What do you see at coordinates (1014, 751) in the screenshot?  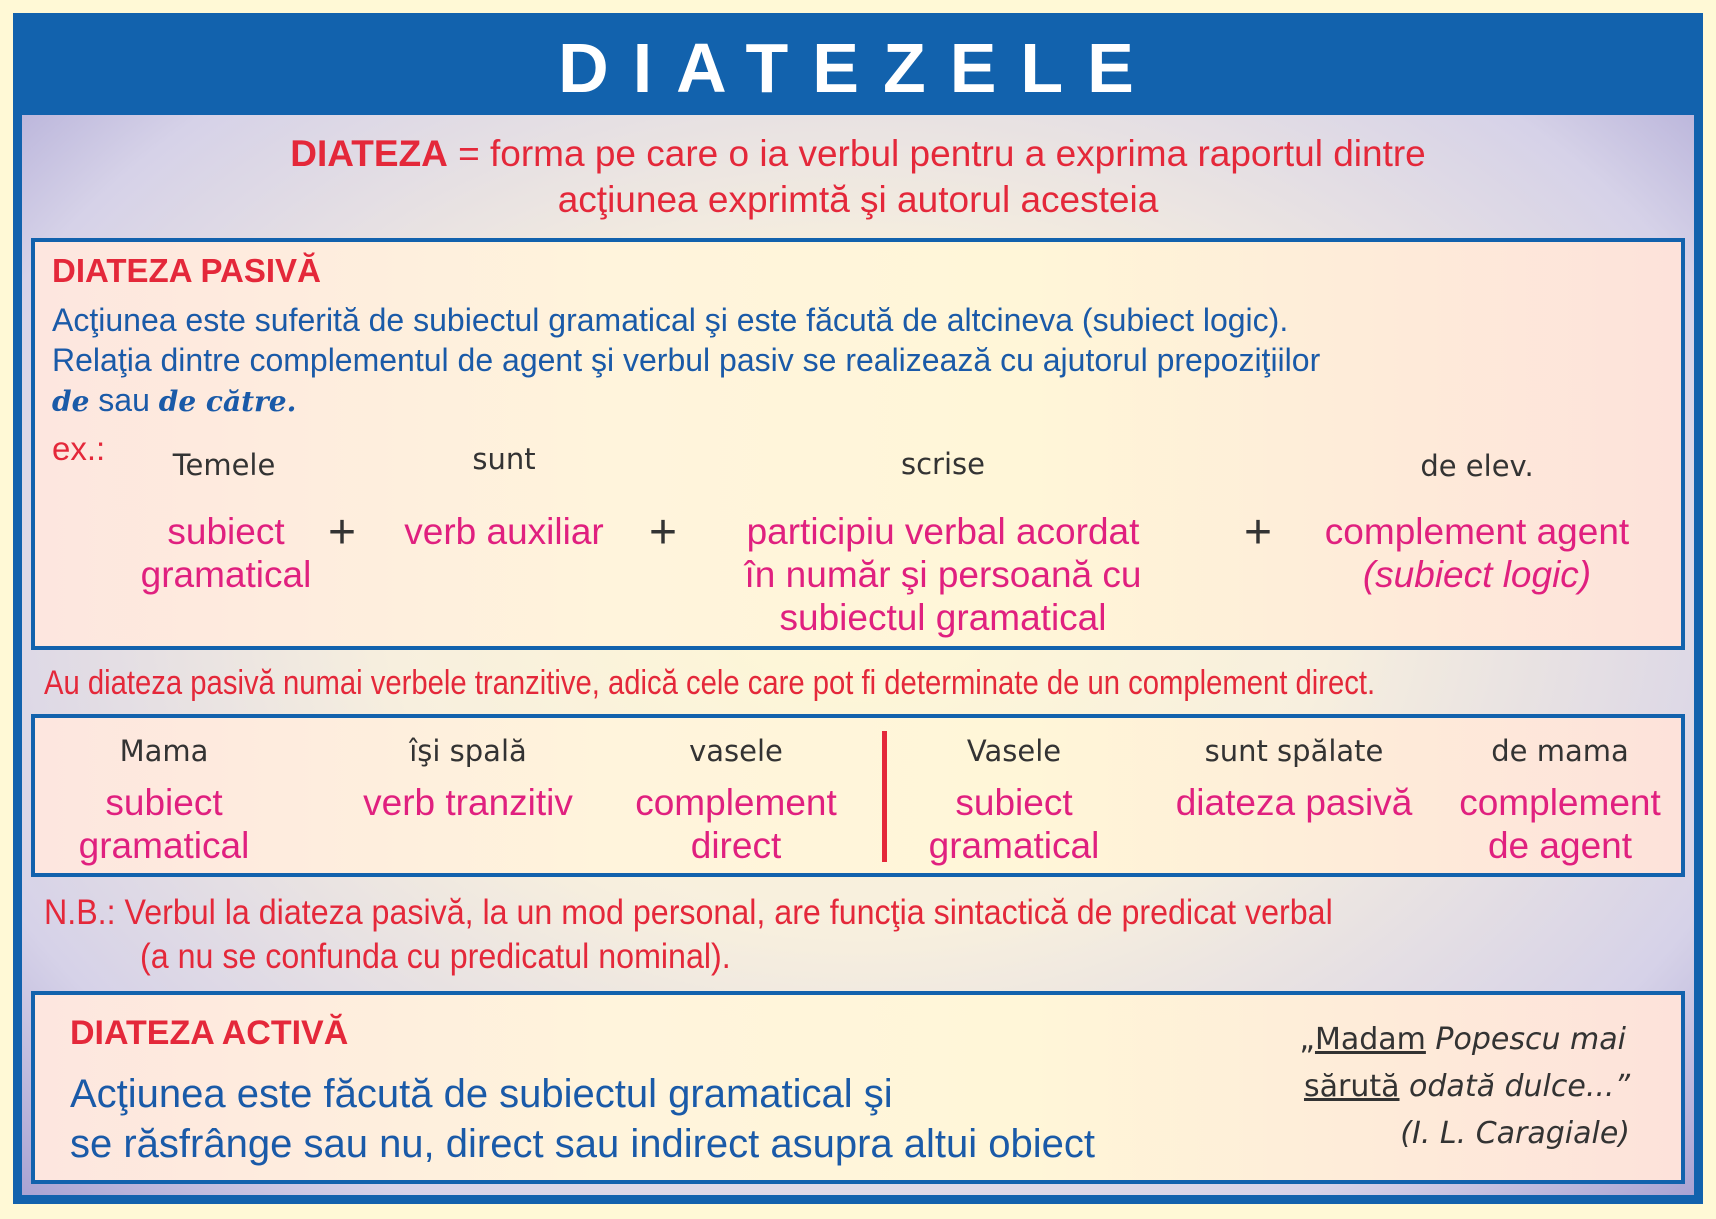 I see `comparison-word: Vasele` at bounding box center [1014, 751].